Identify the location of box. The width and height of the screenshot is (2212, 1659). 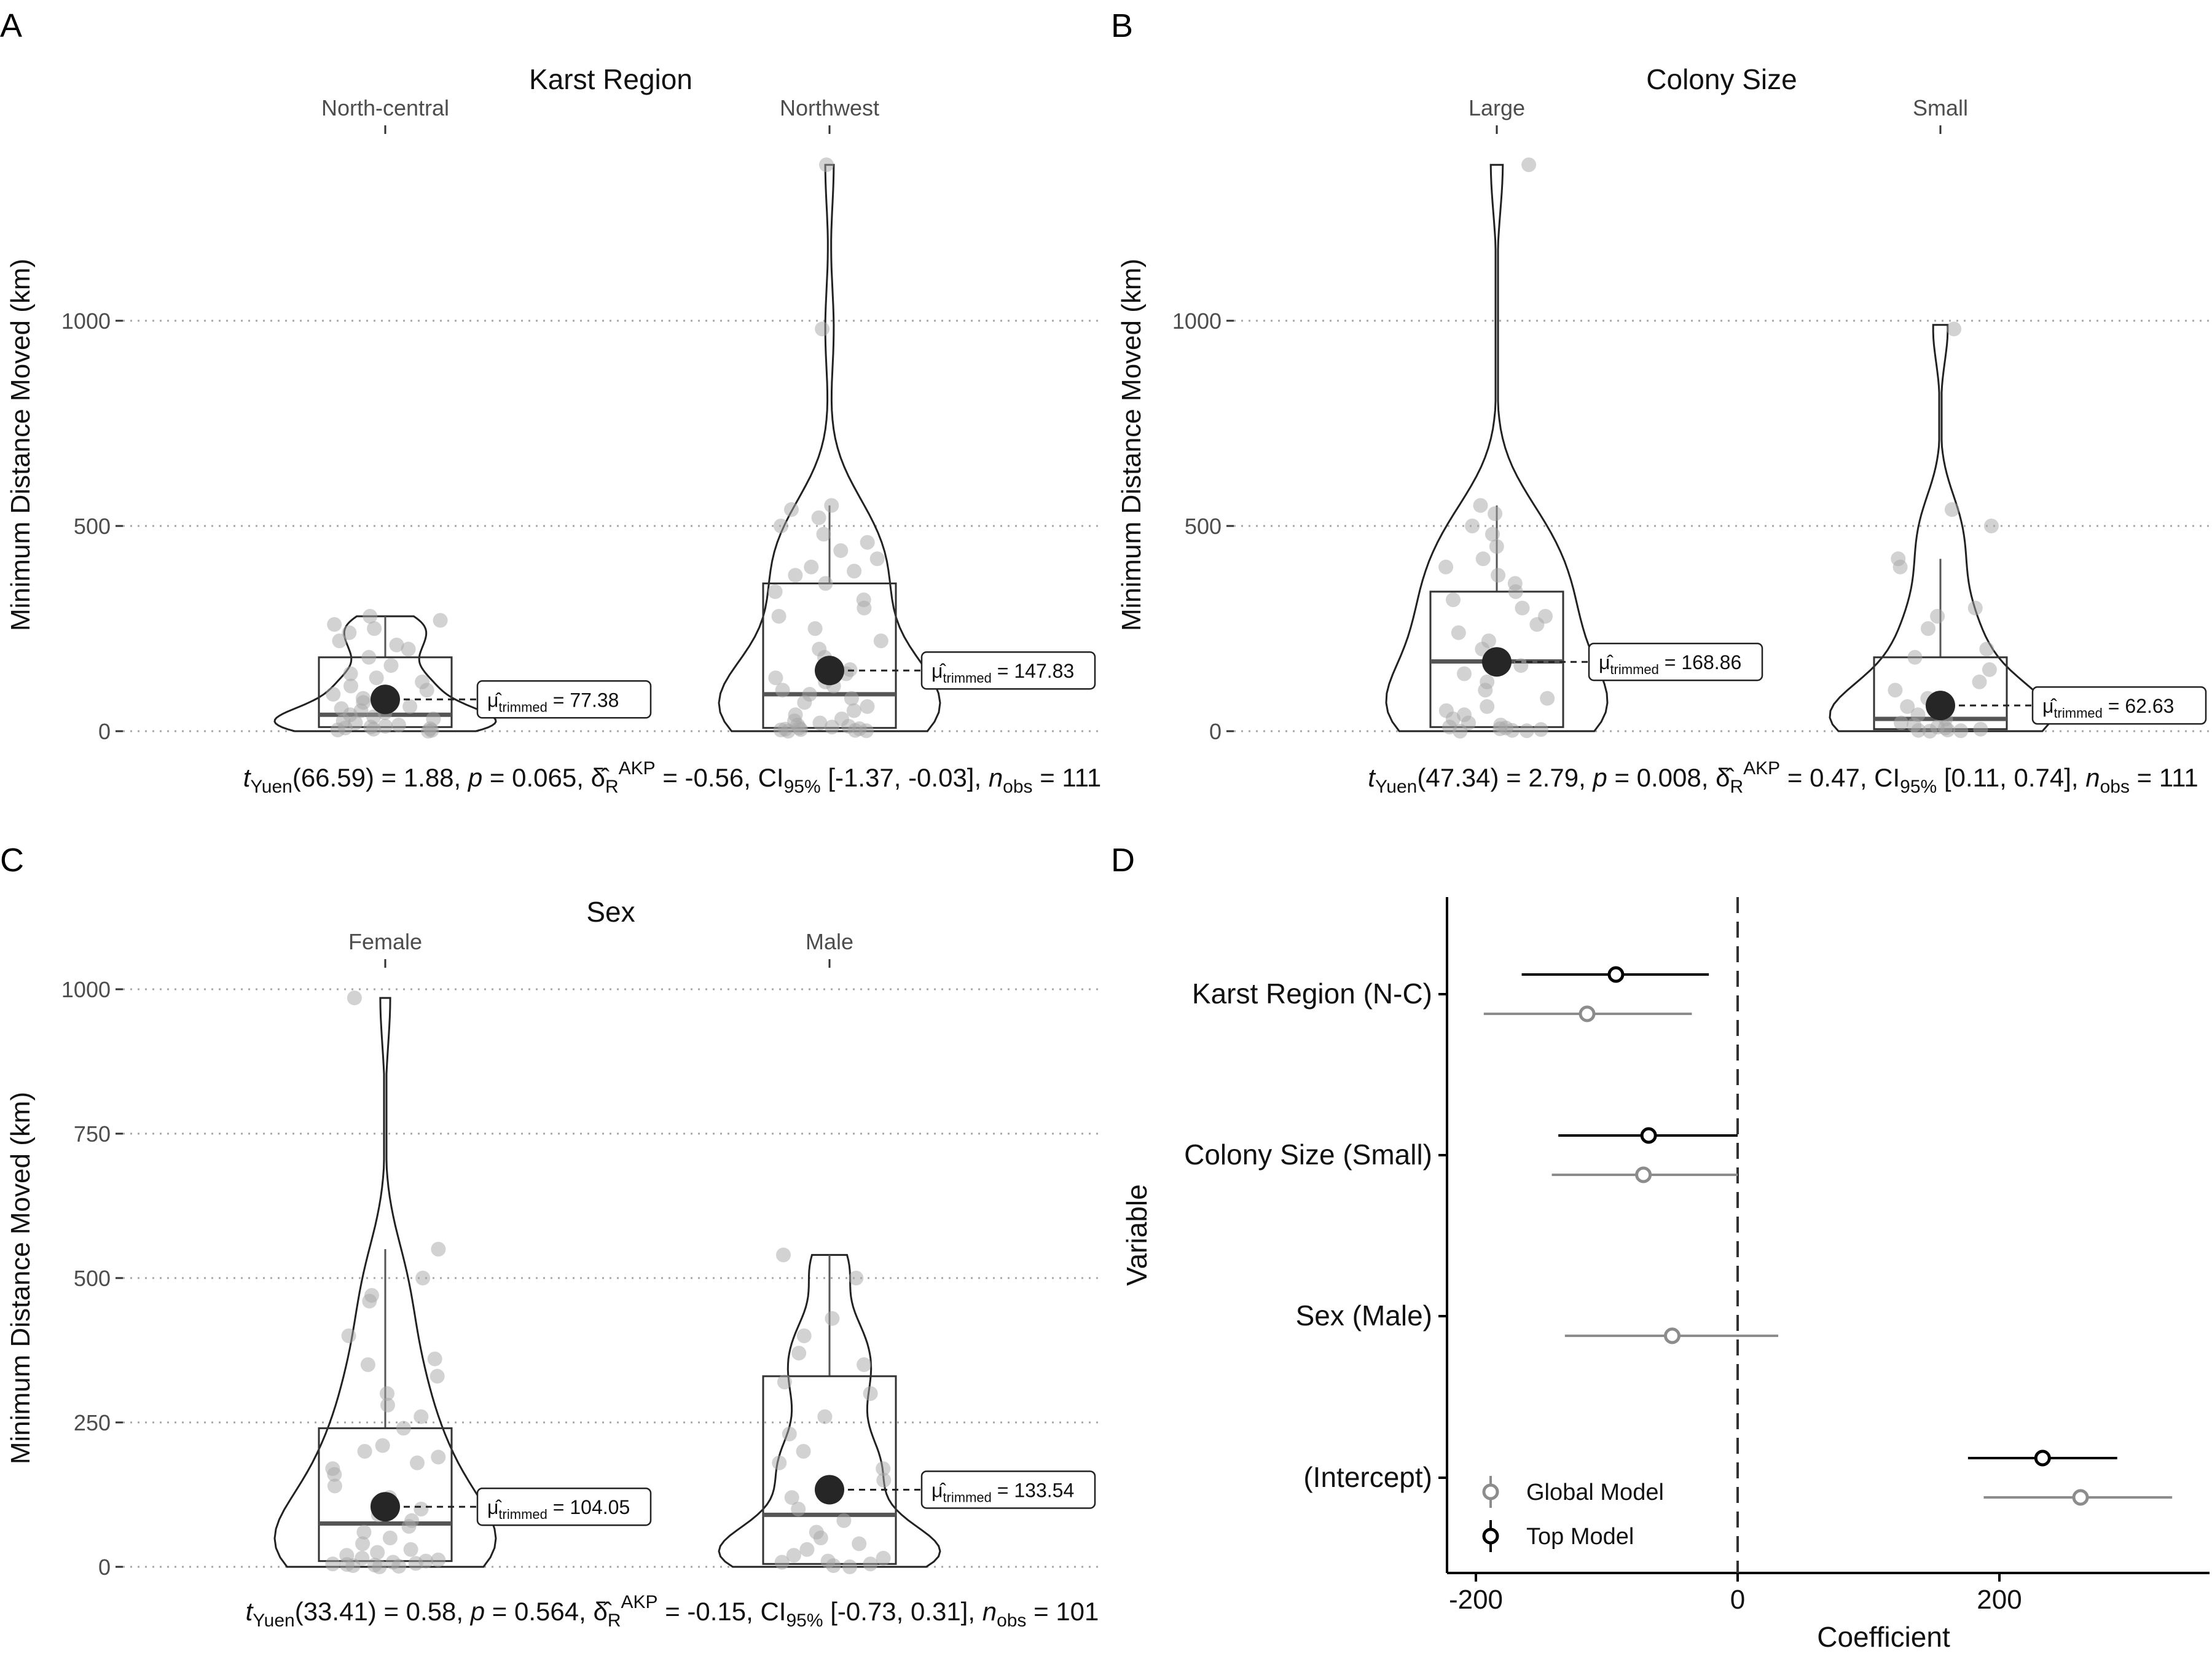
(385, 1495).